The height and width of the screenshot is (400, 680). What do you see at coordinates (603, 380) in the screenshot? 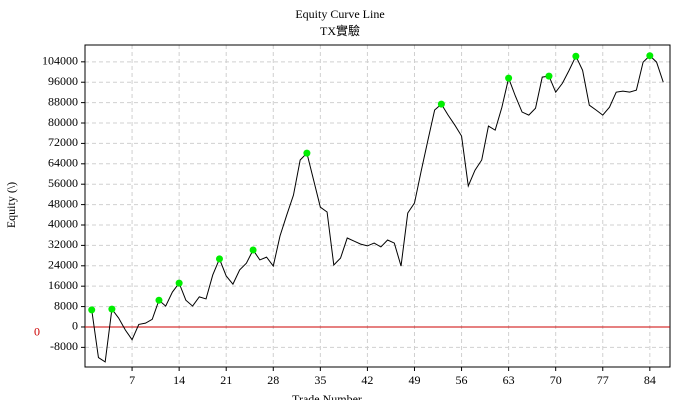
I see `x-tick-label: 77` at bounding box center [603, 380].